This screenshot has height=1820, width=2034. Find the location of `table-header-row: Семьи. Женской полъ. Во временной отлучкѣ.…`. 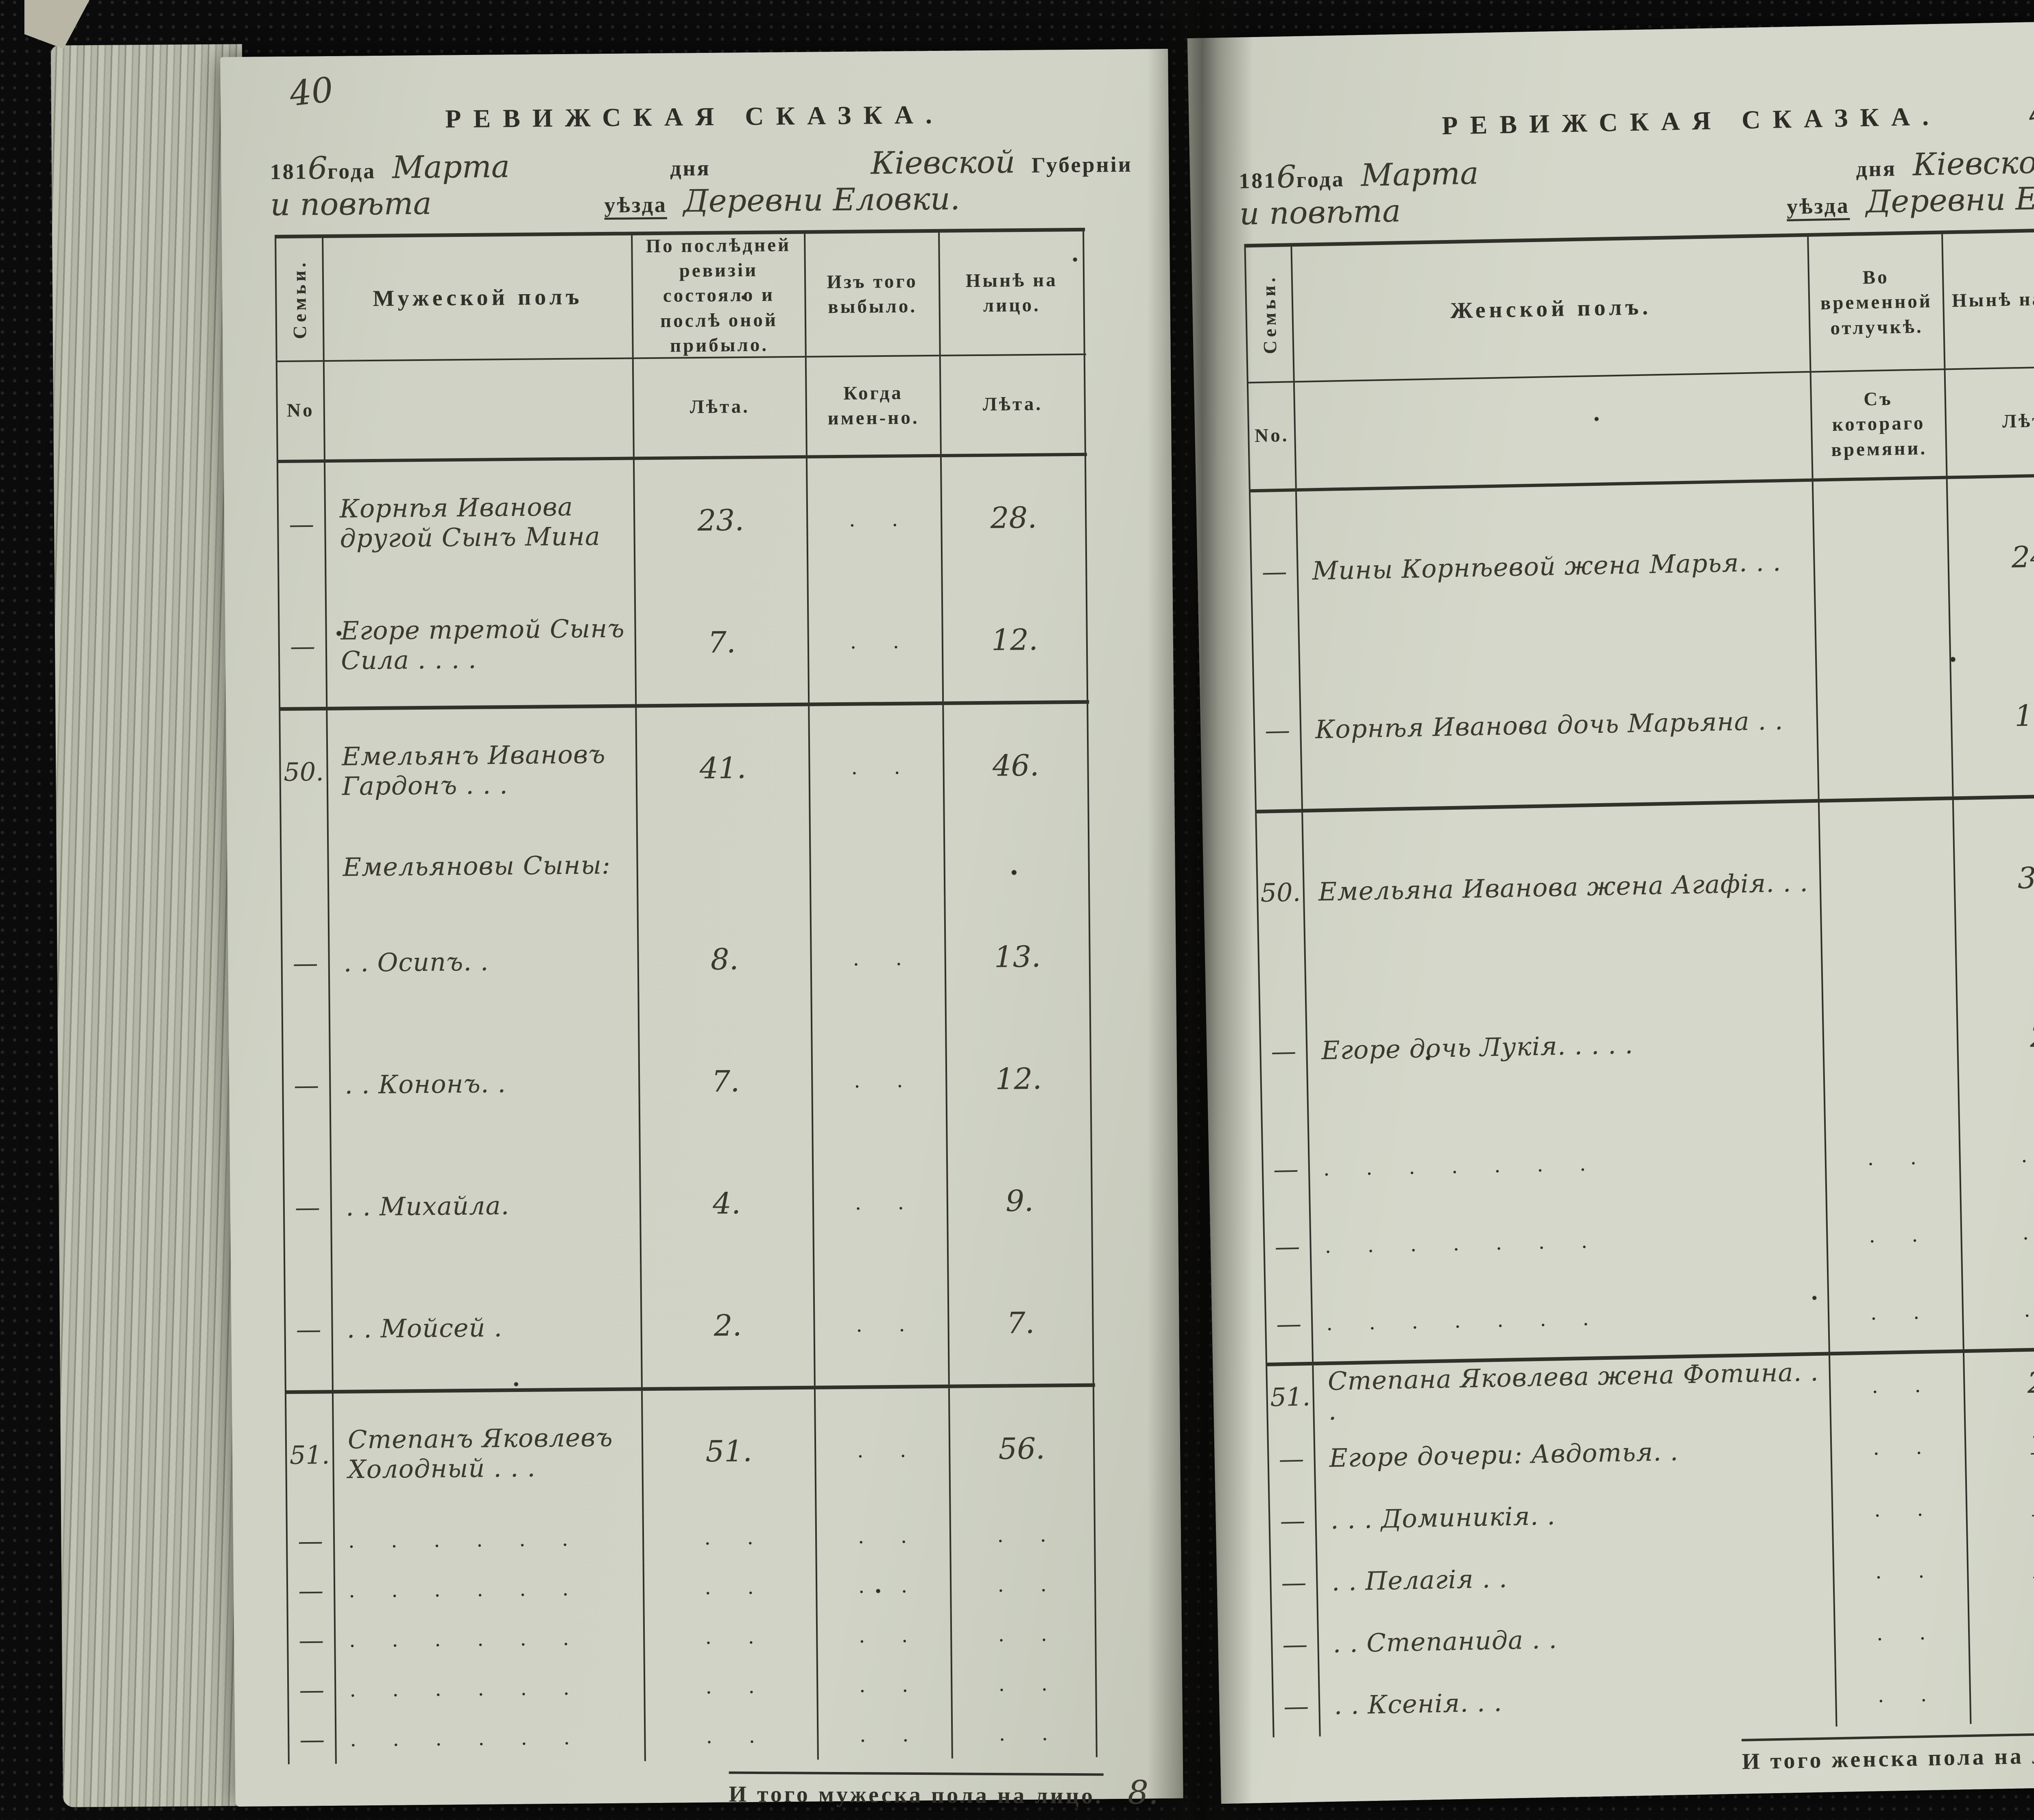

table-header-row: Семьи. Женской полъ. Во временной отлучкѣ.… is located at coordinates (1639, 307).